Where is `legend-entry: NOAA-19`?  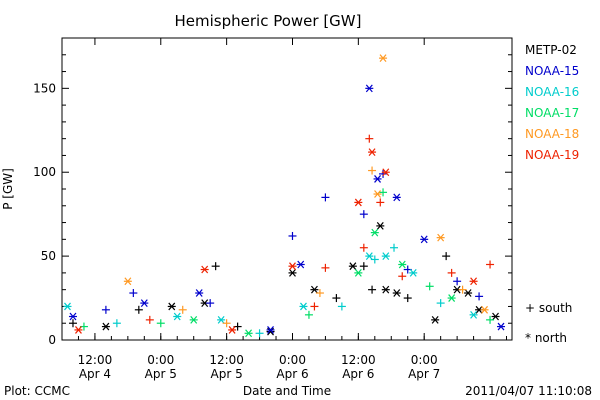 legend-entry: NOAA-19 is located at coordinates (552, 155).